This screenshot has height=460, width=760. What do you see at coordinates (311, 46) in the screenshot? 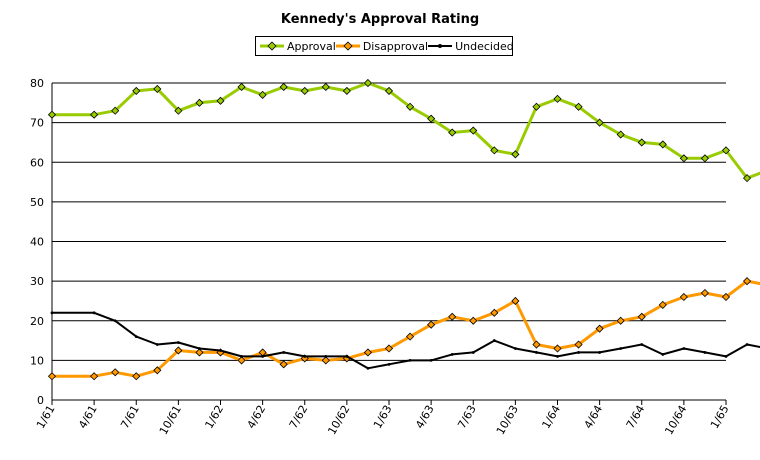
I see `legend-label-approval: Approval` at bounding box center [311, 46].